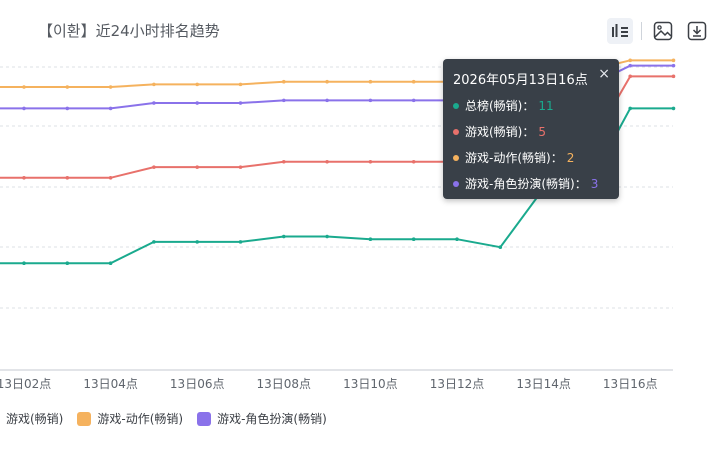 This screenshot has width=720, height=463. Describe the element at coordinates (25, 384) in the screenshot. I see `x-tick-label: 13日02点` at that location.